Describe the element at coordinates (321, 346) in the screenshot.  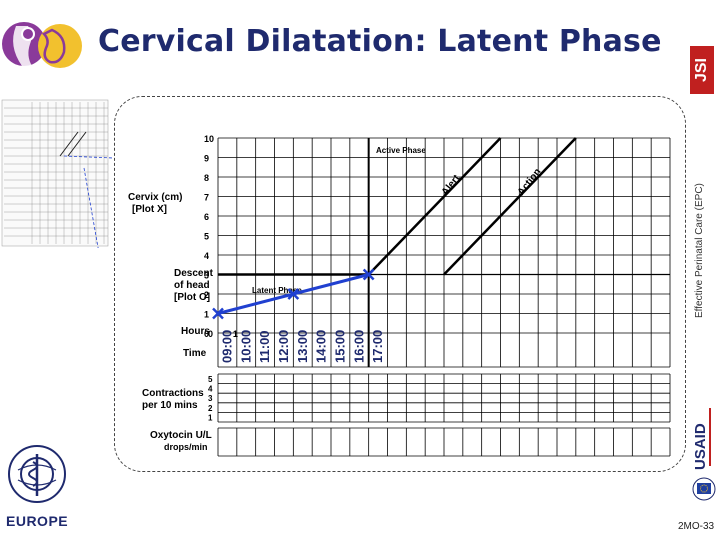
I see `time-value-label: 14:00` at that location.